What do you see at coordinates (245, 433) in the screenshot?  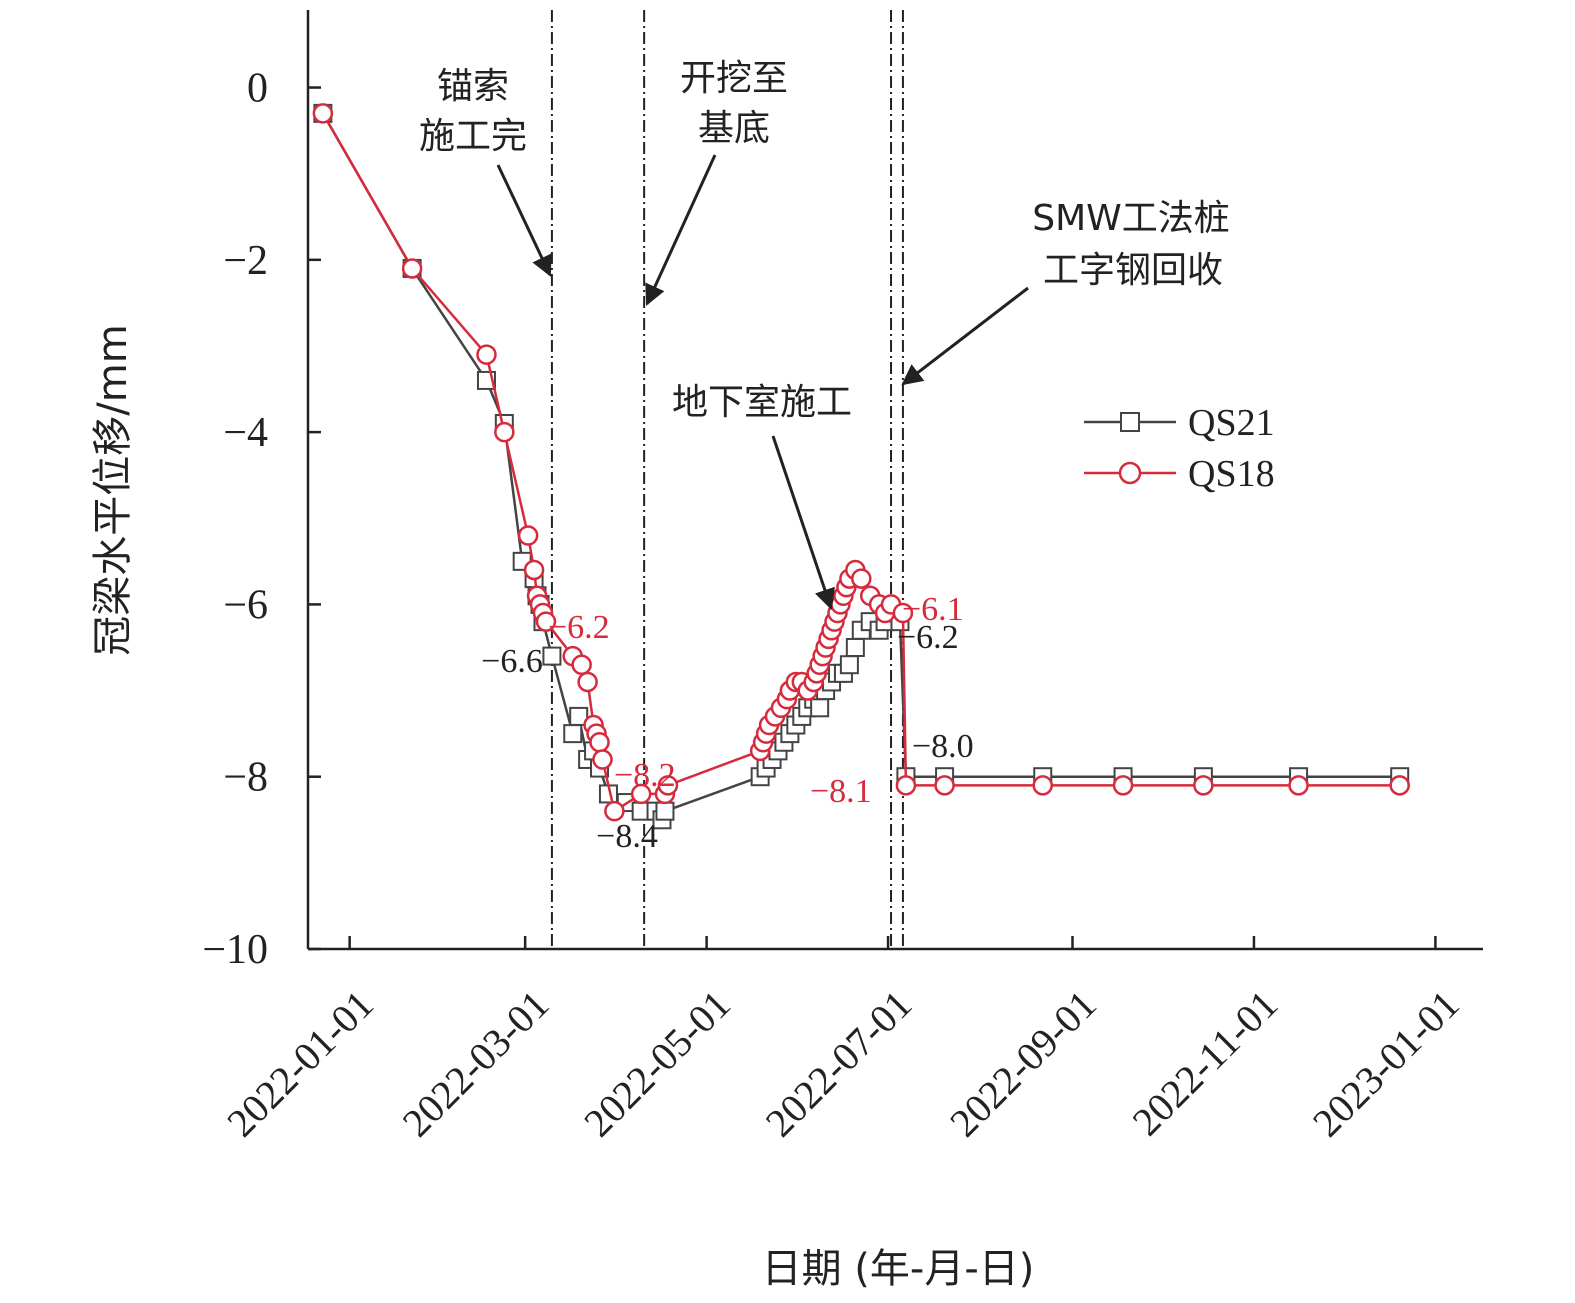 I see `y-tick-label: −4` at bounding box center [245, 433].